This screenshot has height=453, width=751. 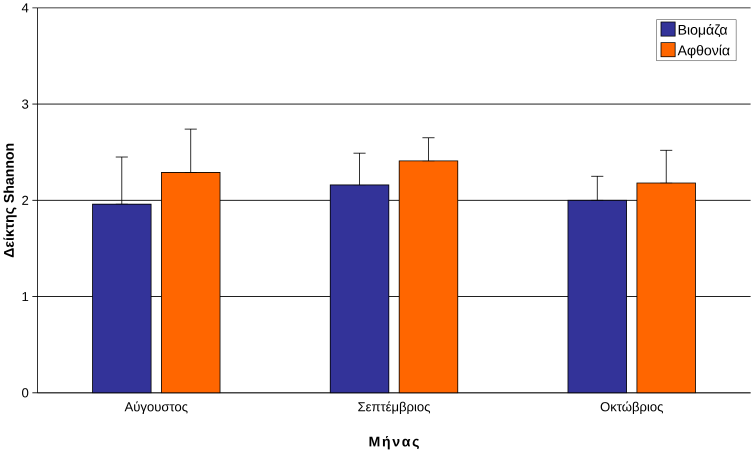 What do you see at coordinates (703, 31) in the screenshot?
I see `legend-label: Βιομάζα` at bounding box center [703, 31].